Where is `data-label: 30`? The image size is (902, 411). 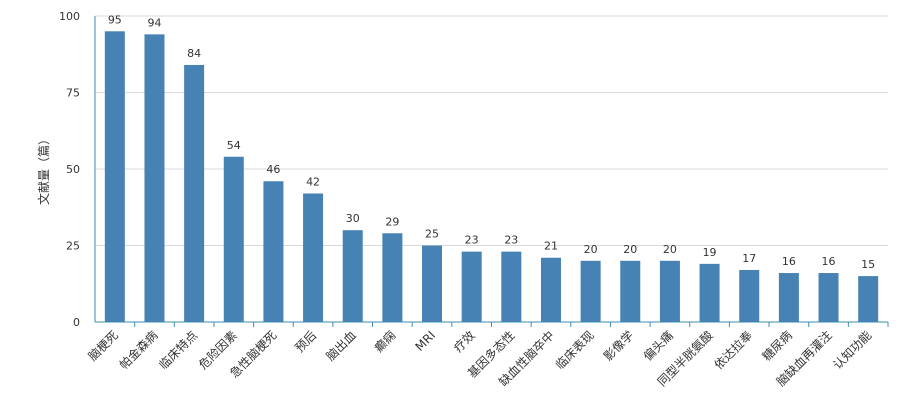 data-label: 30 is located at coordinates (353, 218).